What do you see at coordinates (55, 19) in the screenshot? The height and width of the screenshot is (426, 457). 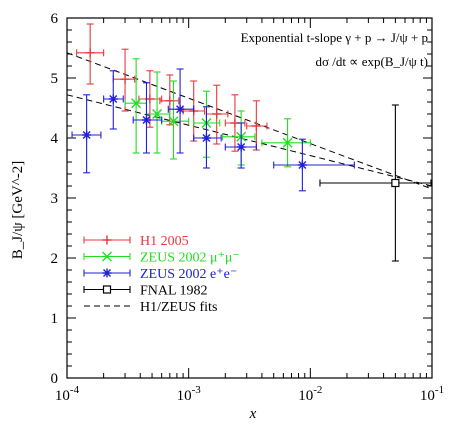 I see `y-tick-label: 6` at bounding box center [55, 19].